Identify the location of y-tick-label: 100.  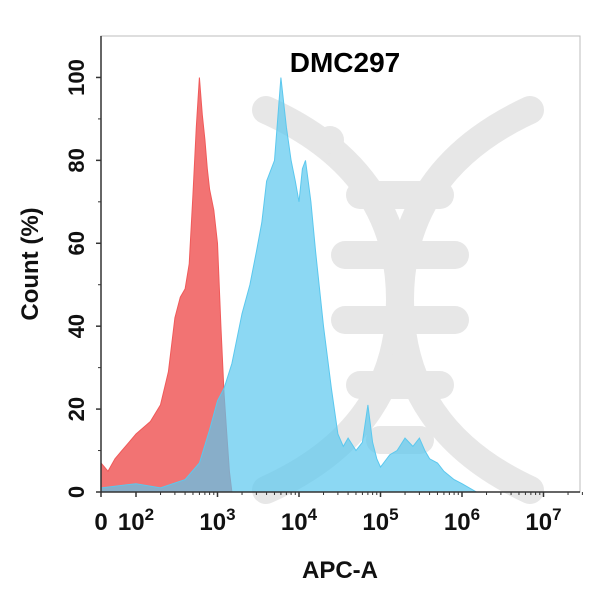
(76, 77).